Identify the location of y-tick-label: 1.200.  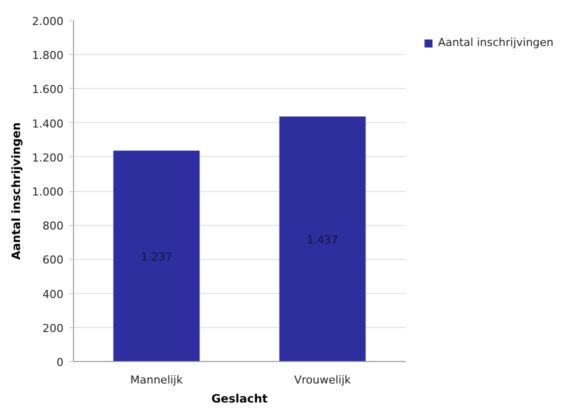
(48, 157).